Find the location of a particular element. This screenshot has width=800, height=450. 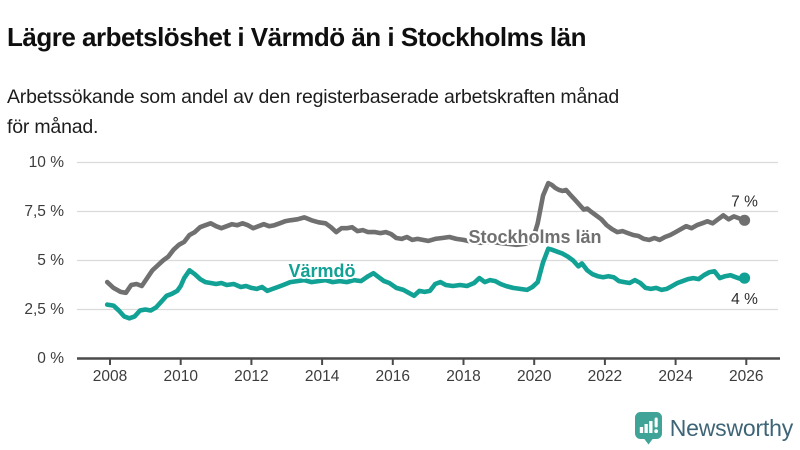

series-end-dot-varmdo is located at coordinates (744, 278).